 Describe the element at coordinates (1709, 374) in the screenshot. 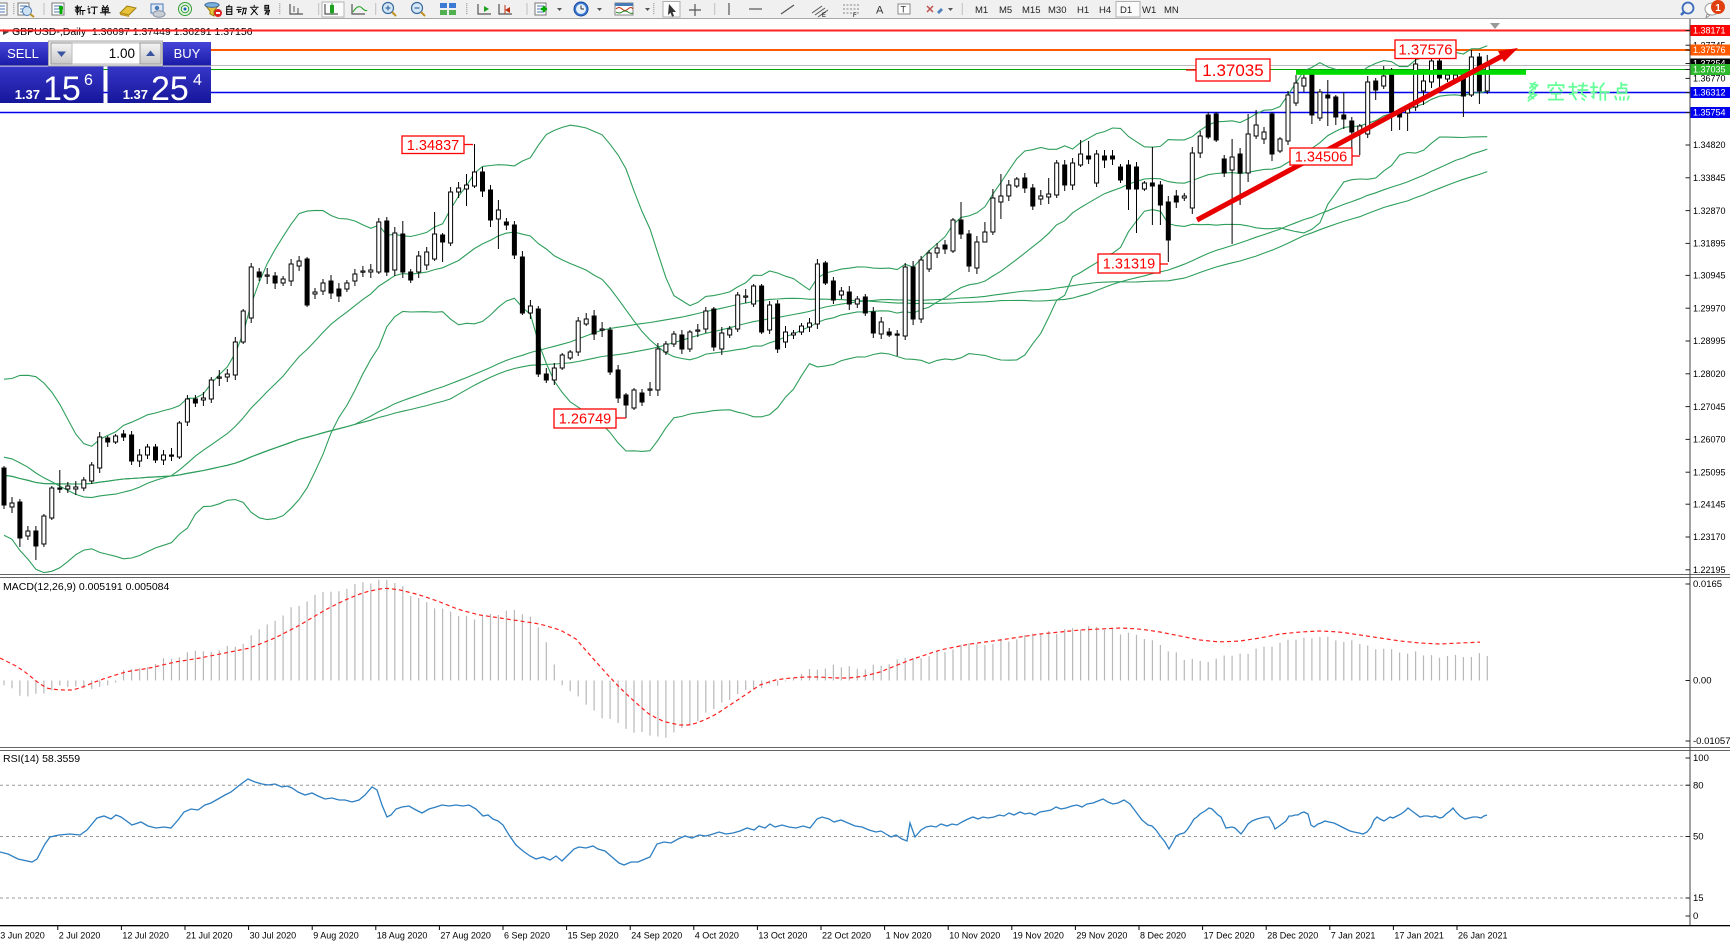

I see `svg-text: 1.28020` at that location.